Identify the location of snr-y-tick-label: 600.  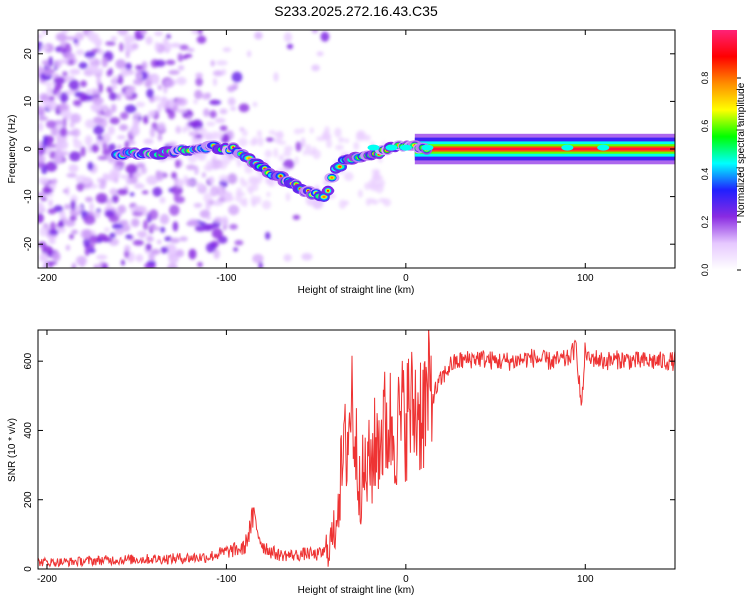
(28, 360).